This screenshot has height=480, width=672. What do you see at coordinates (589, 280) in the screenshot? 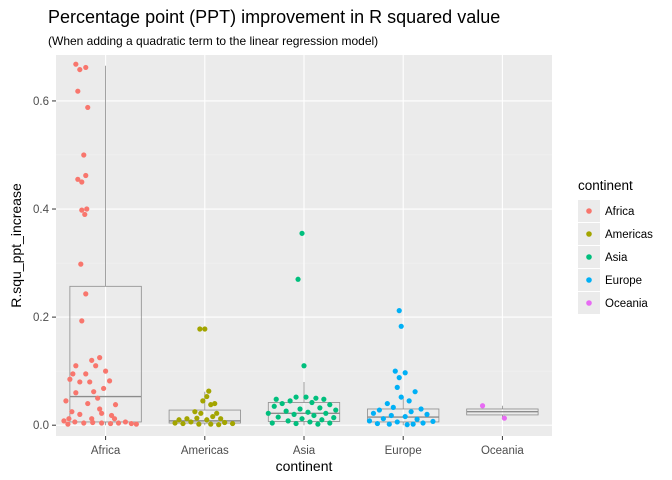
I see `legend-key-europe` at bounding box center [589, 280].